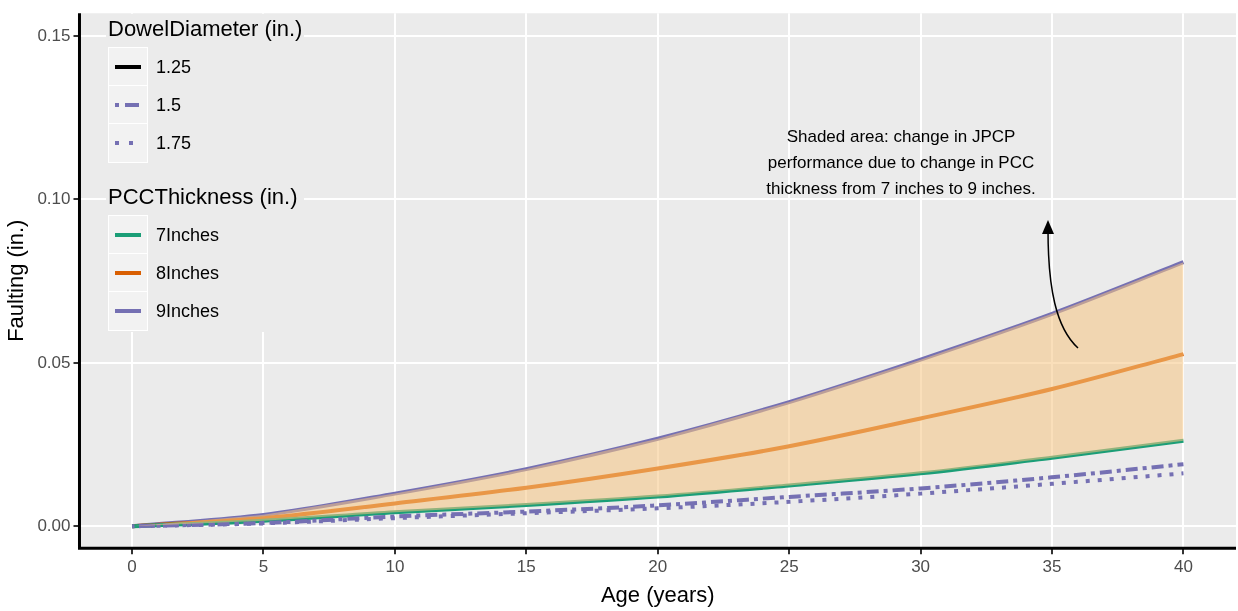  I want to click on legend-label: 1.25, so click(174, 67).